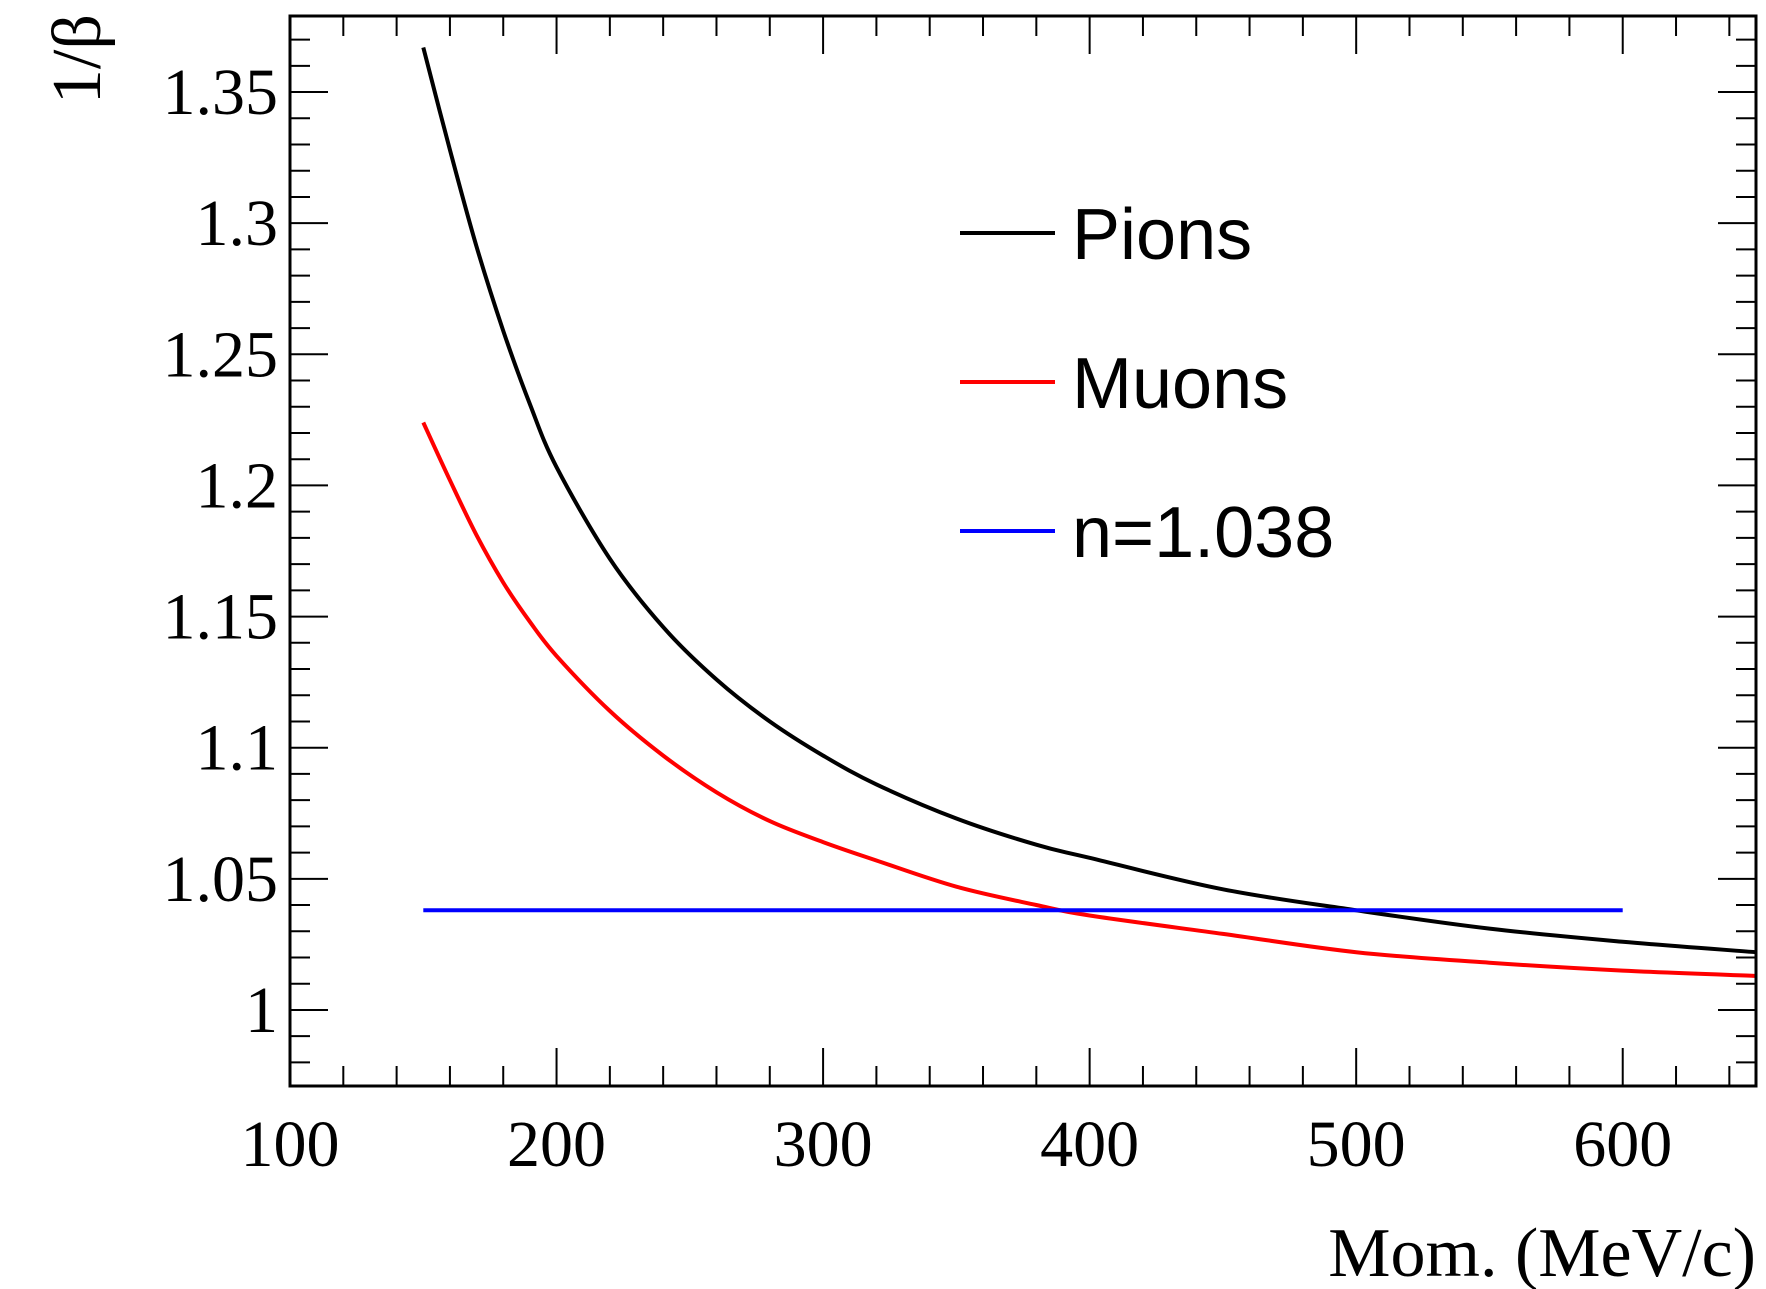 The width and height of the screenshot is (1766, 1289). I want to click on x-tick-label: 500, so click(1356, 1144).